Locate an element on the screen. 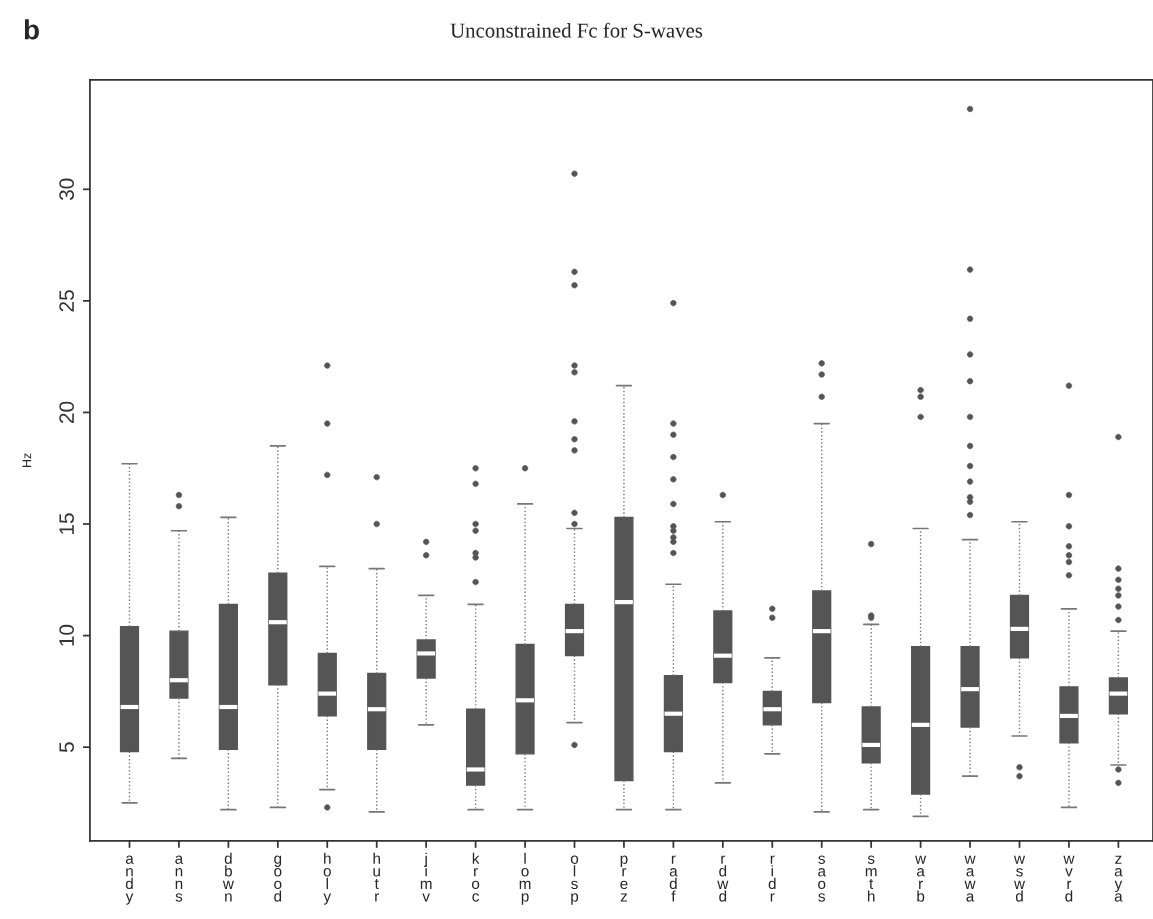 This screenshot has height=919, width=1153. y-tick-label: 25 is located at coordinates (67, 301).